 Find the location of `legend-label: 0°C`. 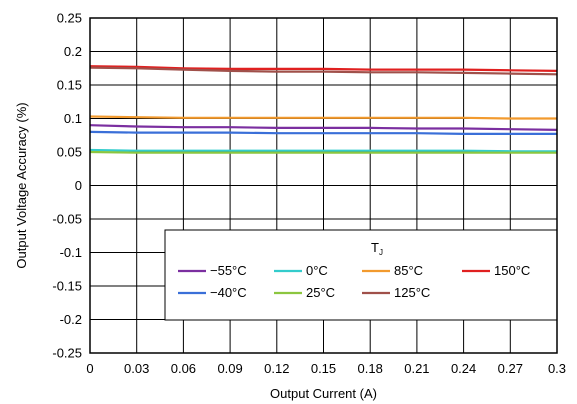

legend-label: 0°C is located at coordinates (317, 270).